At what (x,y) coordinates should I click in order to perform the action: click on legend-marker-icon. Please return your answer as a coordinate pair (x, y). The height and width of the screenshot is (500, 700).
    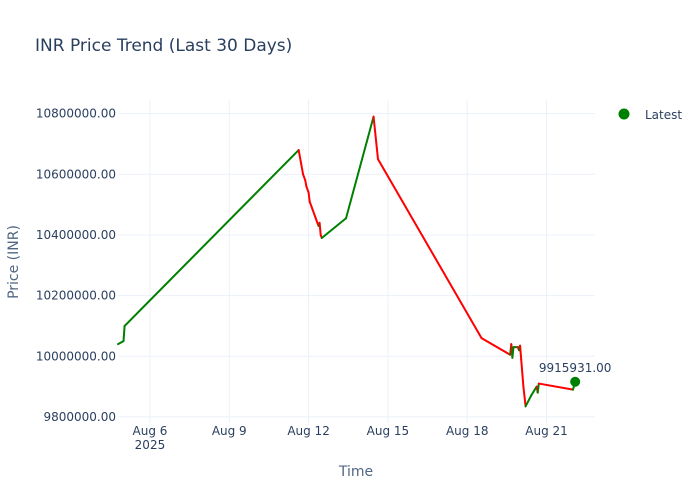
    Looking at the image, I should click on (624, 114).